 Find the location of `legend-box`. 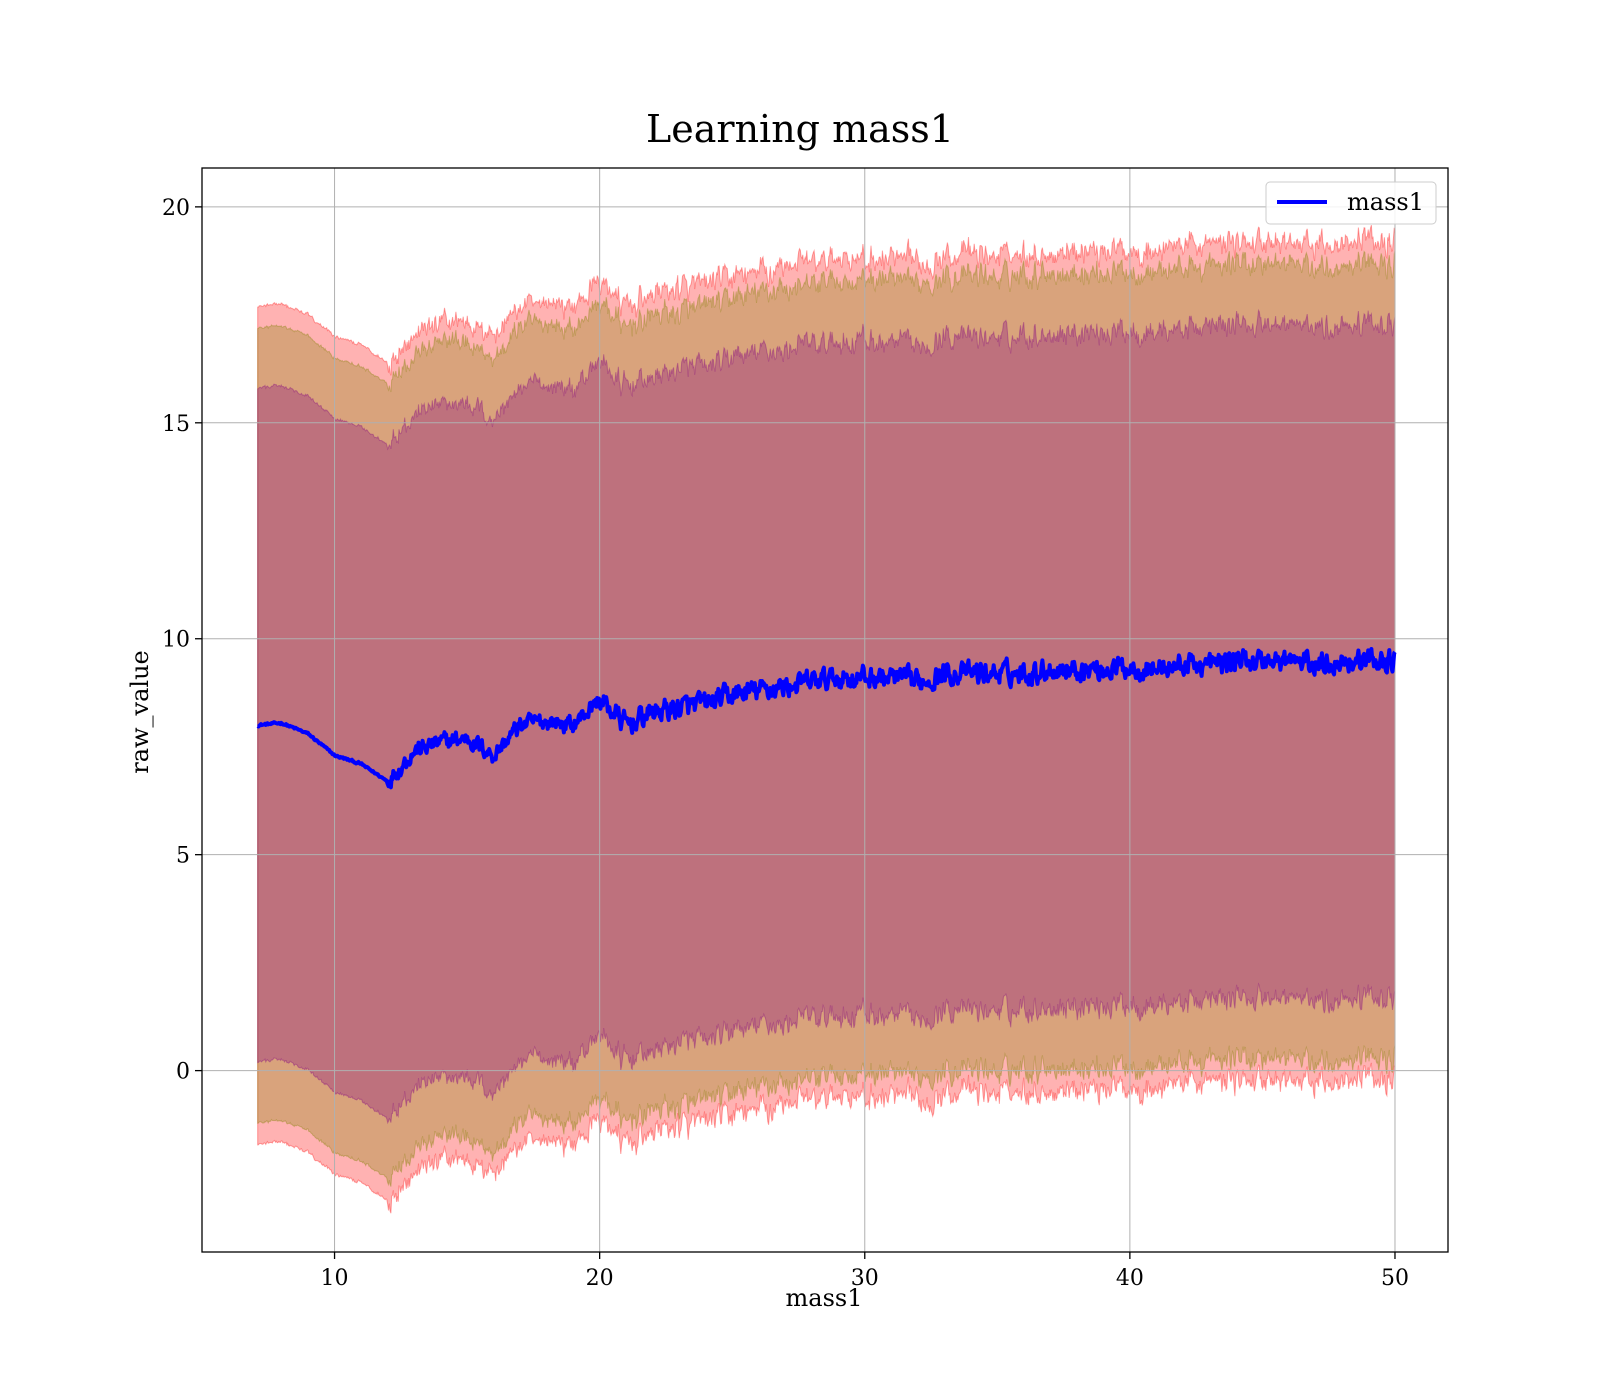

legend-box is located at coordinates (1351, 203).